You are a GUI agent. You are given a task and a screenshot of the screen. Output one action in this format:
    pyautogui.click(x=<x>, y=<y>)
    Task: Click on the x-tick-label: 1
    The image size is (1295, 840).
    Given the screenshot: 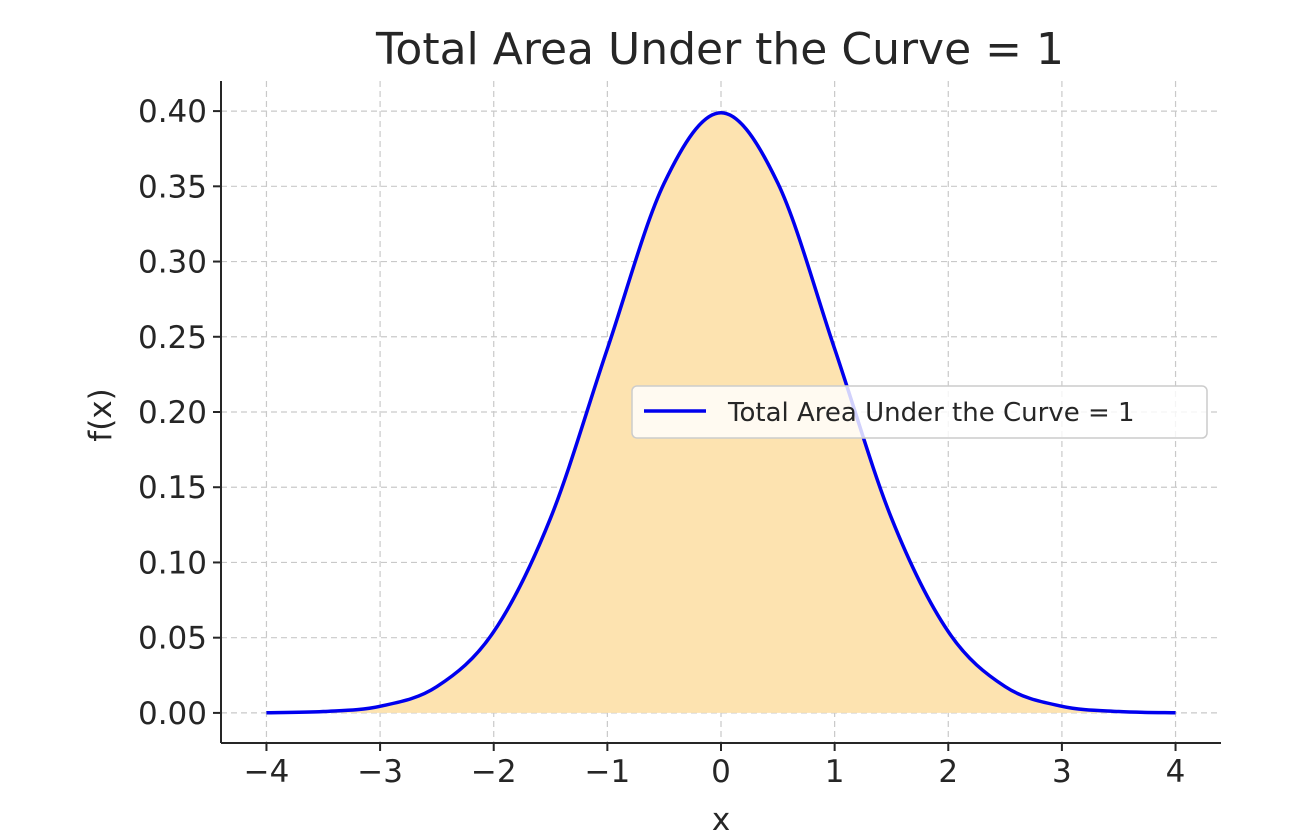 What is the action you would take?
    pyautogui.click(x=835, y=772)
    